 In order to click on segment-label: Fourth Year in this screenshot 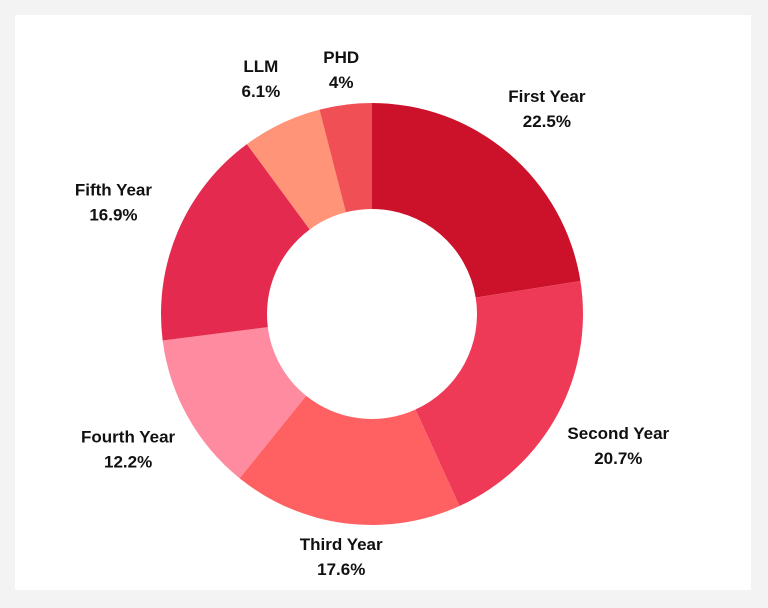, I will do `click(128, 437)`.